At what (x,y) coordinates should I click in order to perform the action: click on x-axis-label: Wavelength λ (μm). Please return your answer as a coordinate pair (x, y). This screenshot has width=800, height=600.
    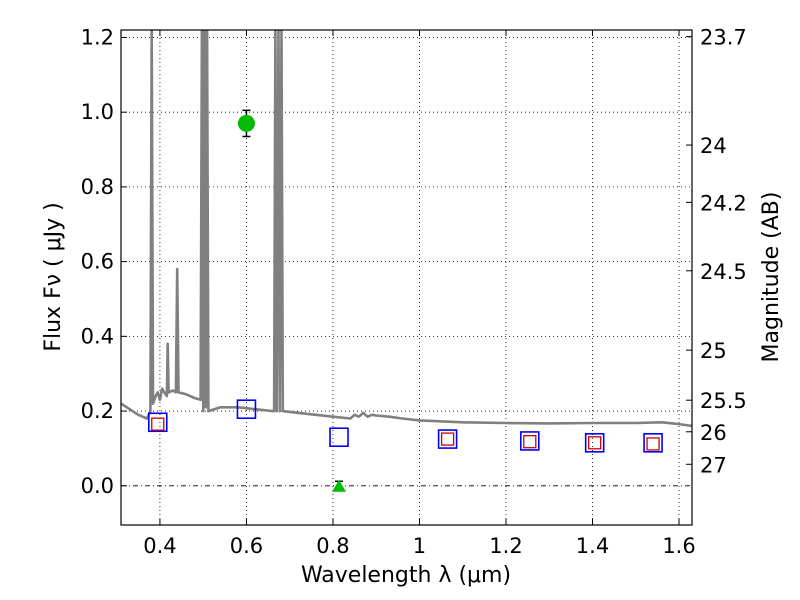
    Looking at the image, I should click on (406, 575).